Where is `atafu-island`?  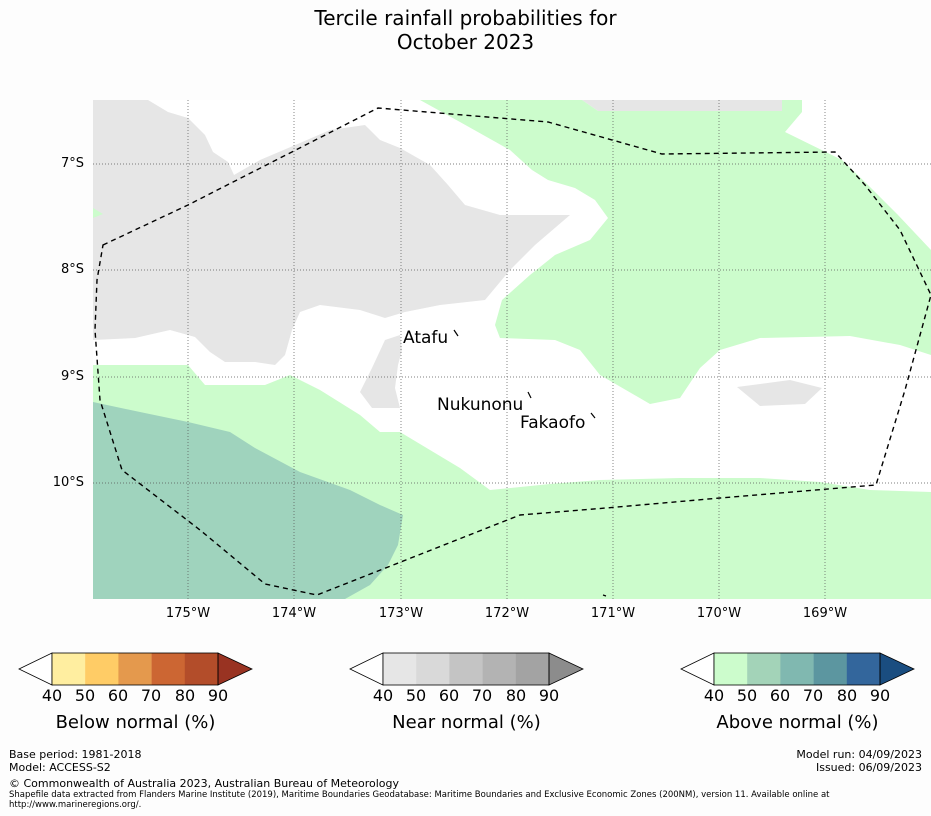
atafu-island is located at coordinates (456, 333).